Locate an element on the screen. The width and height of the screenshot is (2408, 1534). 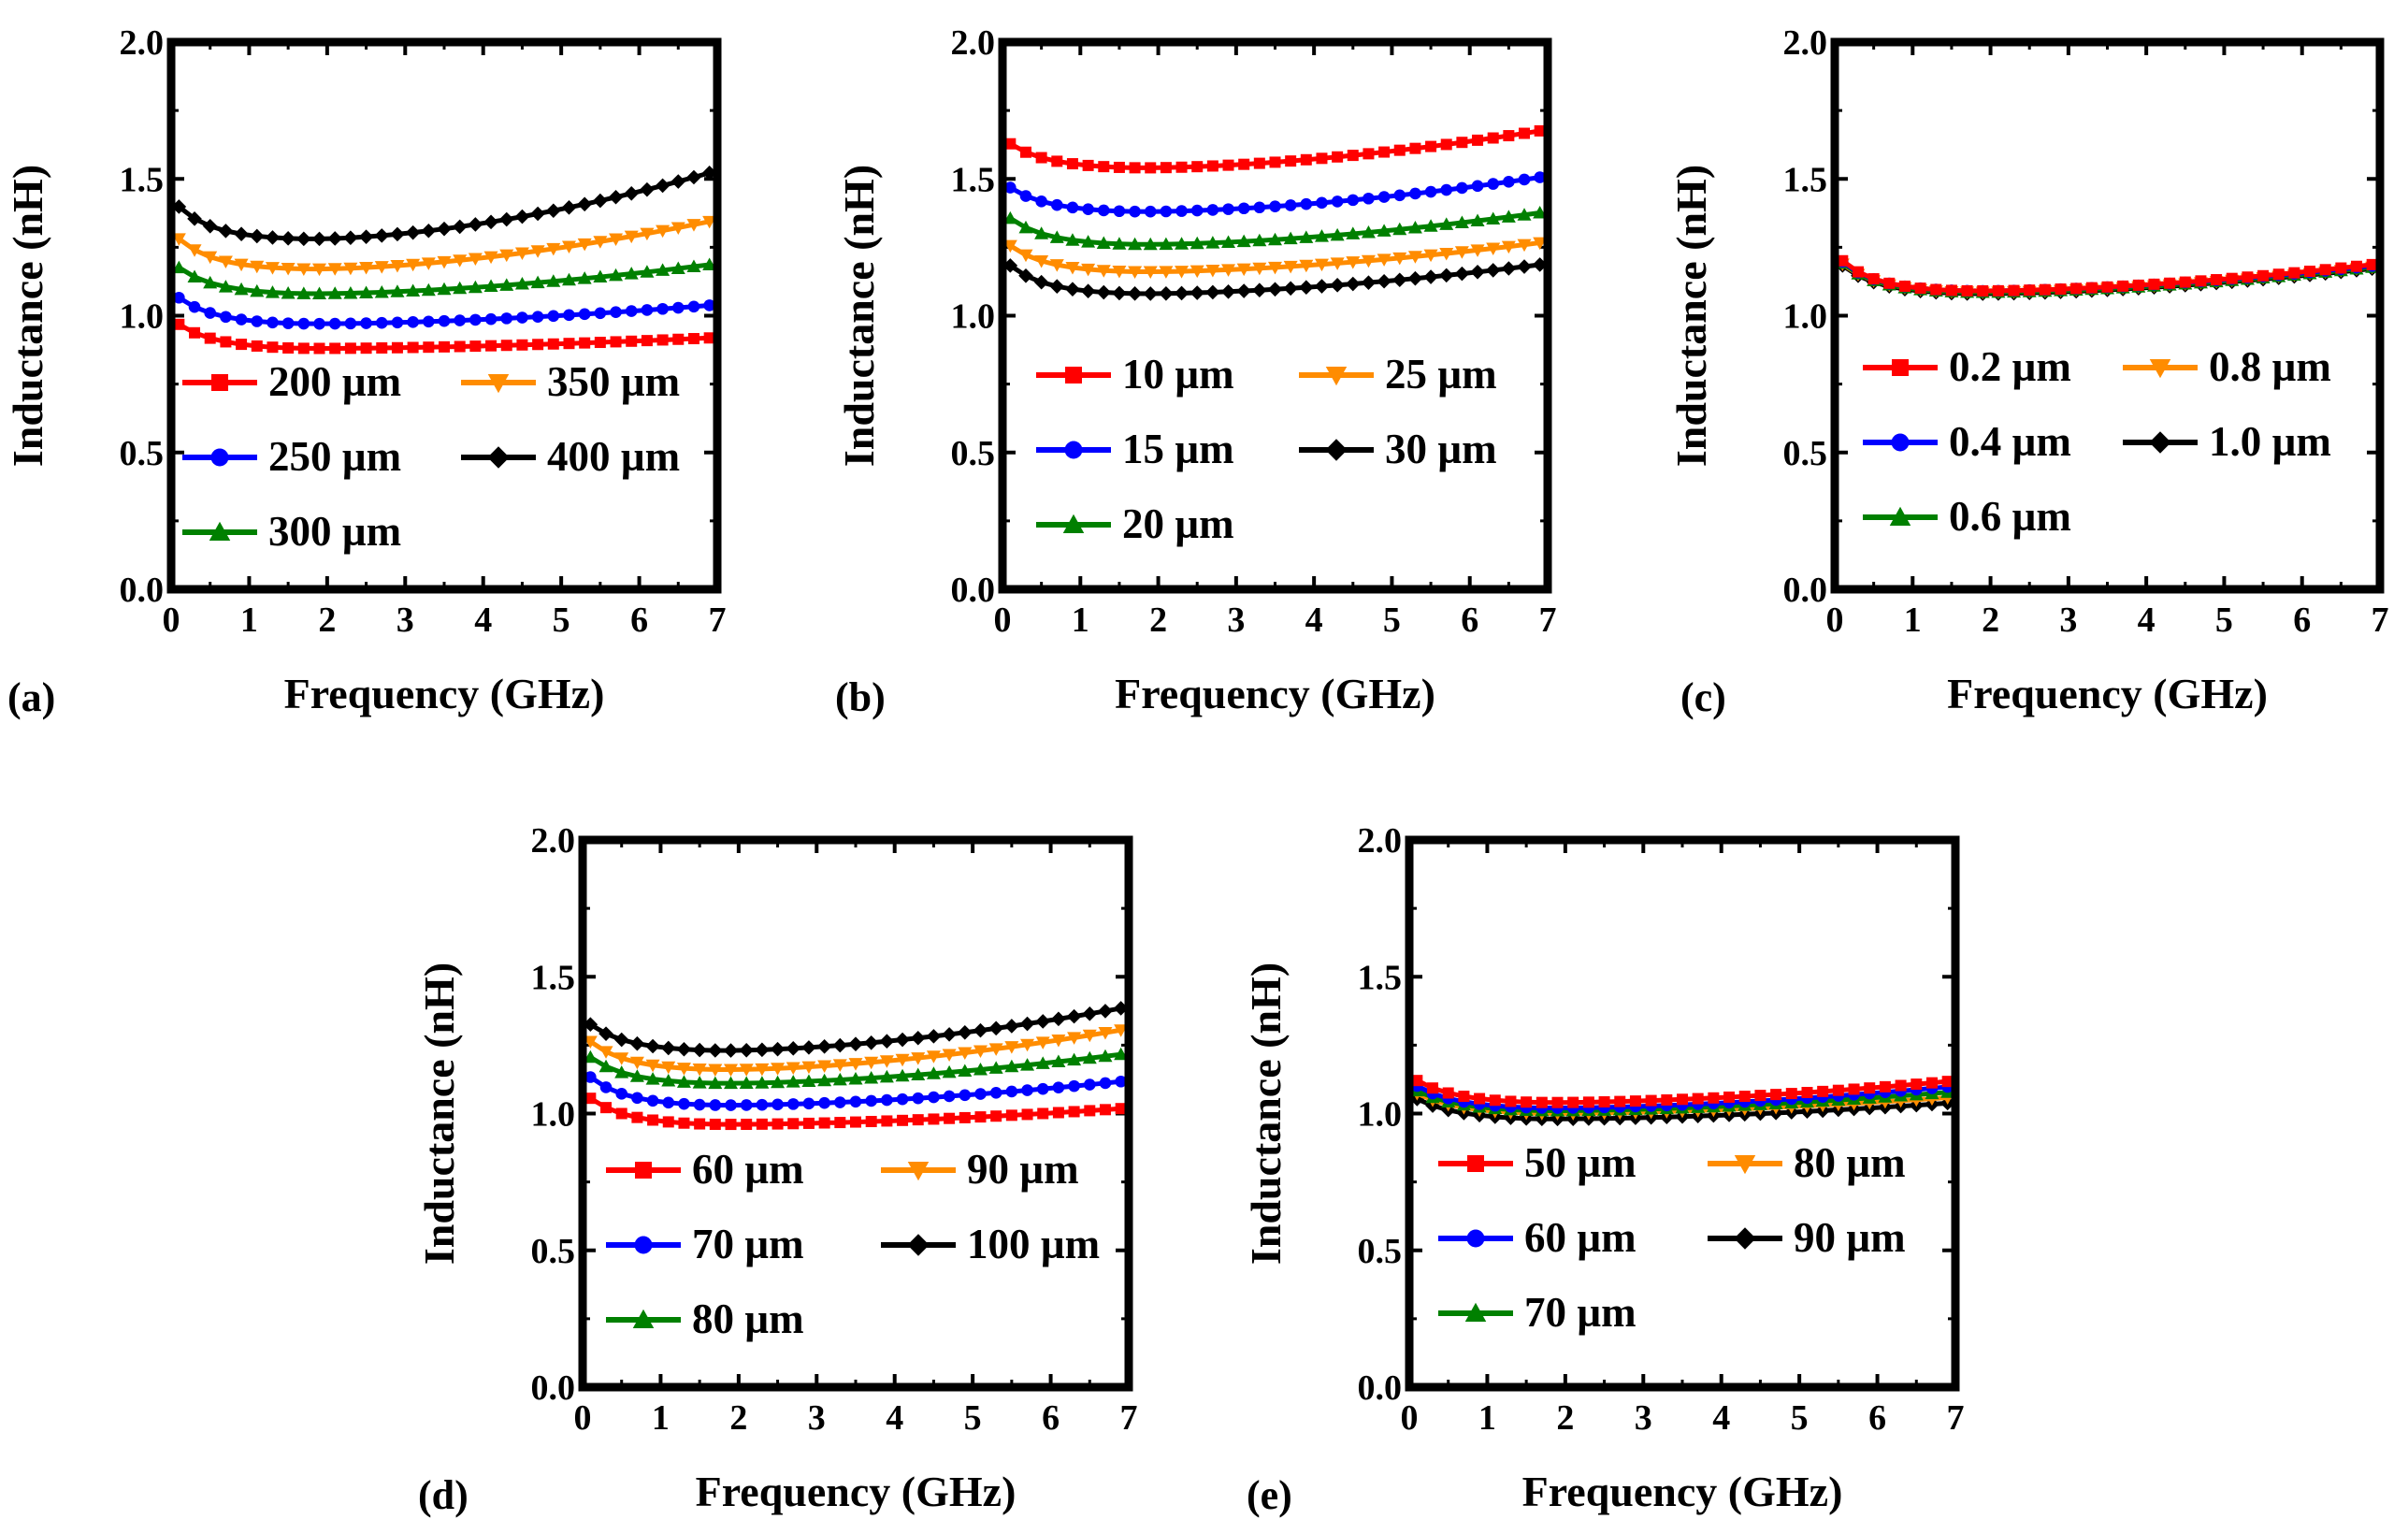
legend-label: 300 µm is located at coordinates (334, 531).